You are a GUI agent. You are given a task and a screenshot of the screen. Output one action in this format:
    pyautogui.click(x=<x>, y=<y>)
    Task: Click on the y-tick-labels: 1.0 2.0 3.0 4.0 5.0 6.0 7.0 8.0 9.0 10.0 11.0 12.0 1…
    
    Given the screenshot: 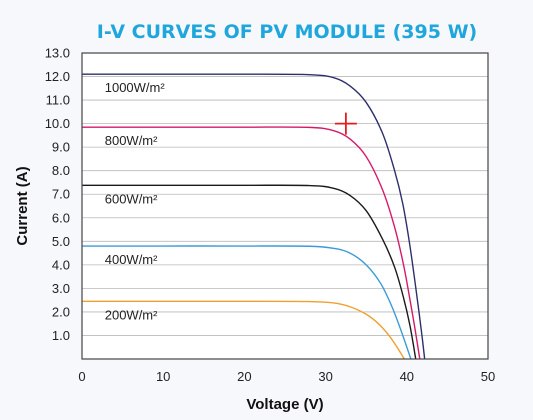 What is the action you would take?
    pyautogui.click(x=57, y=194)
    